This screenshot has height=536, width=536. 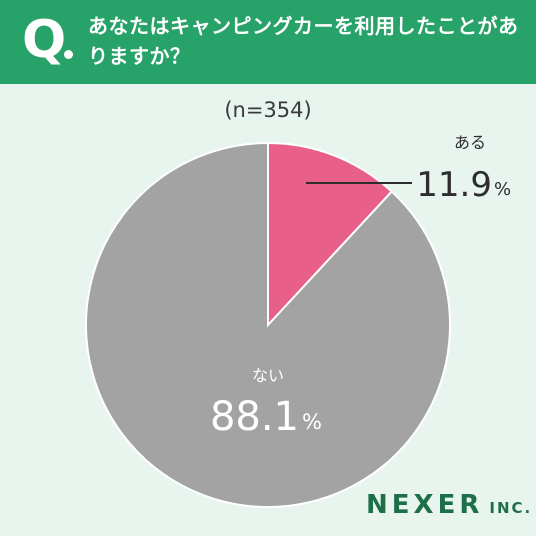 What do you see at coordinates (502, 189) in the screenshot?
I see `slice-unit-aru: %` at bounding box center [502, 189].